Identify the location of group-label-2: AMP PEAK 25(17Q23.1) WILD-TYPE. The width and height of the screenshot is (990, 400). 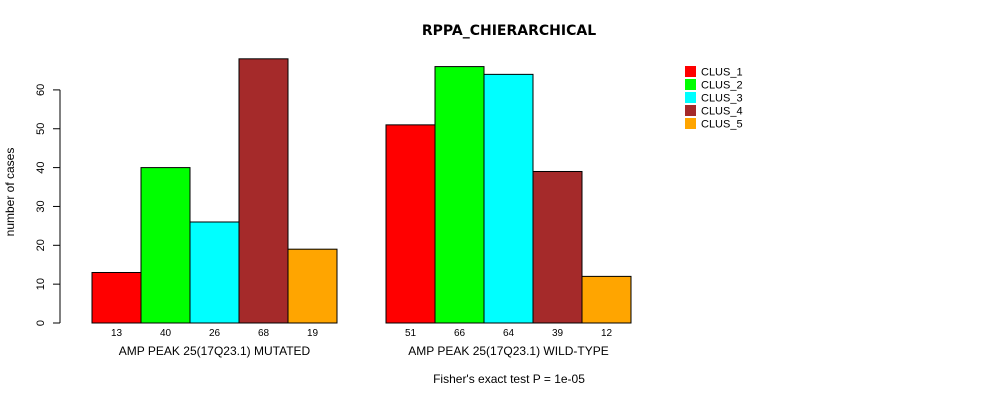
(508, 351).